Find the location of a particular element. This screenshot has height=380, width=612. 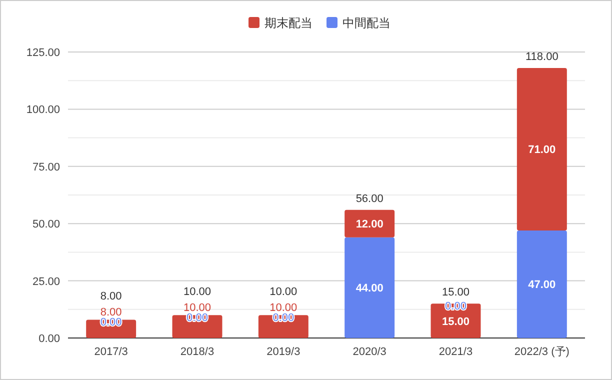

data-label: 44.00 is located at coordinates (370, 288).